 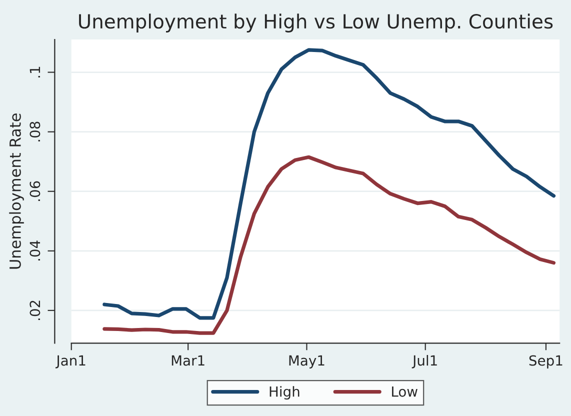 I want to click on chart-title: Unemployment by High vs Low Unemp. Counties, so click(x=316, y=23).